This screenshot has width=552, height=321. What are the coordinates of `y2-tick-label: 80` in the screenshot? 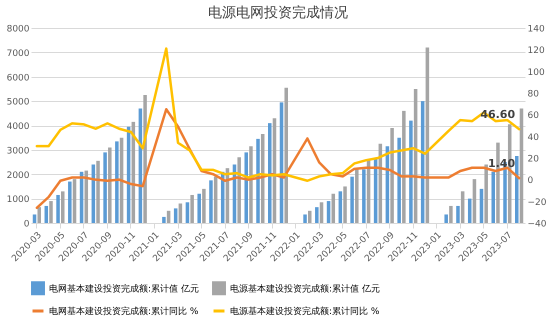 It's located at (534, 95).